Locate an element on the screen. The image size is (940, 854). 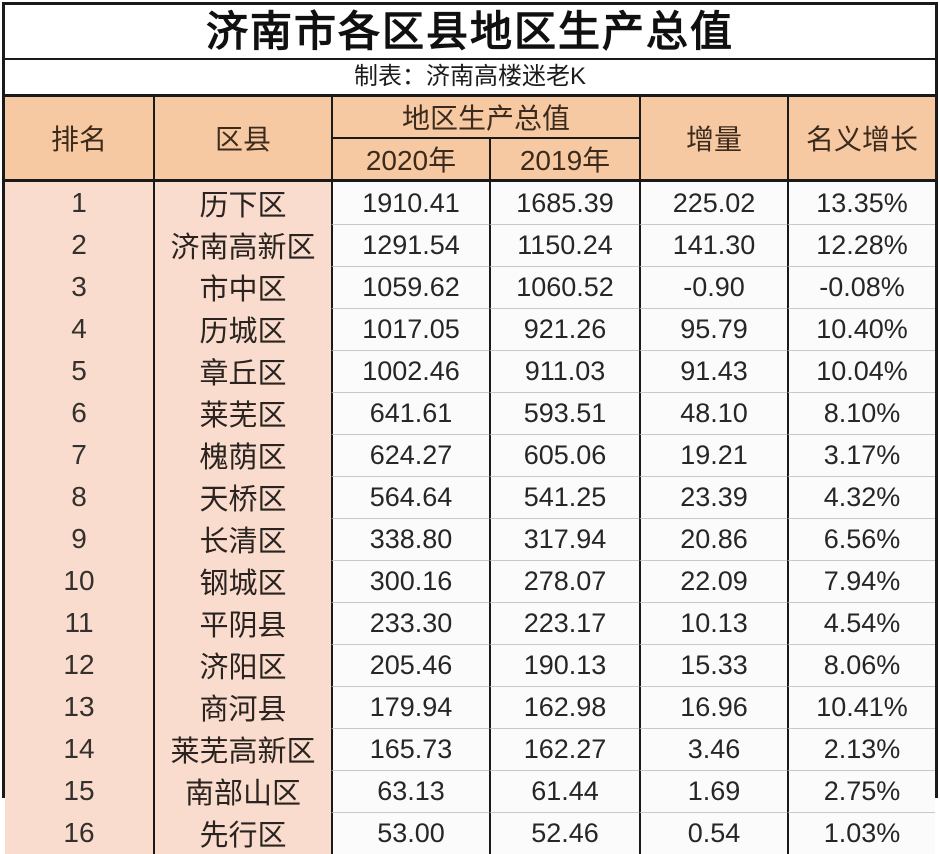
increment-cell: 22.09 is located at coordinates (713, 581).